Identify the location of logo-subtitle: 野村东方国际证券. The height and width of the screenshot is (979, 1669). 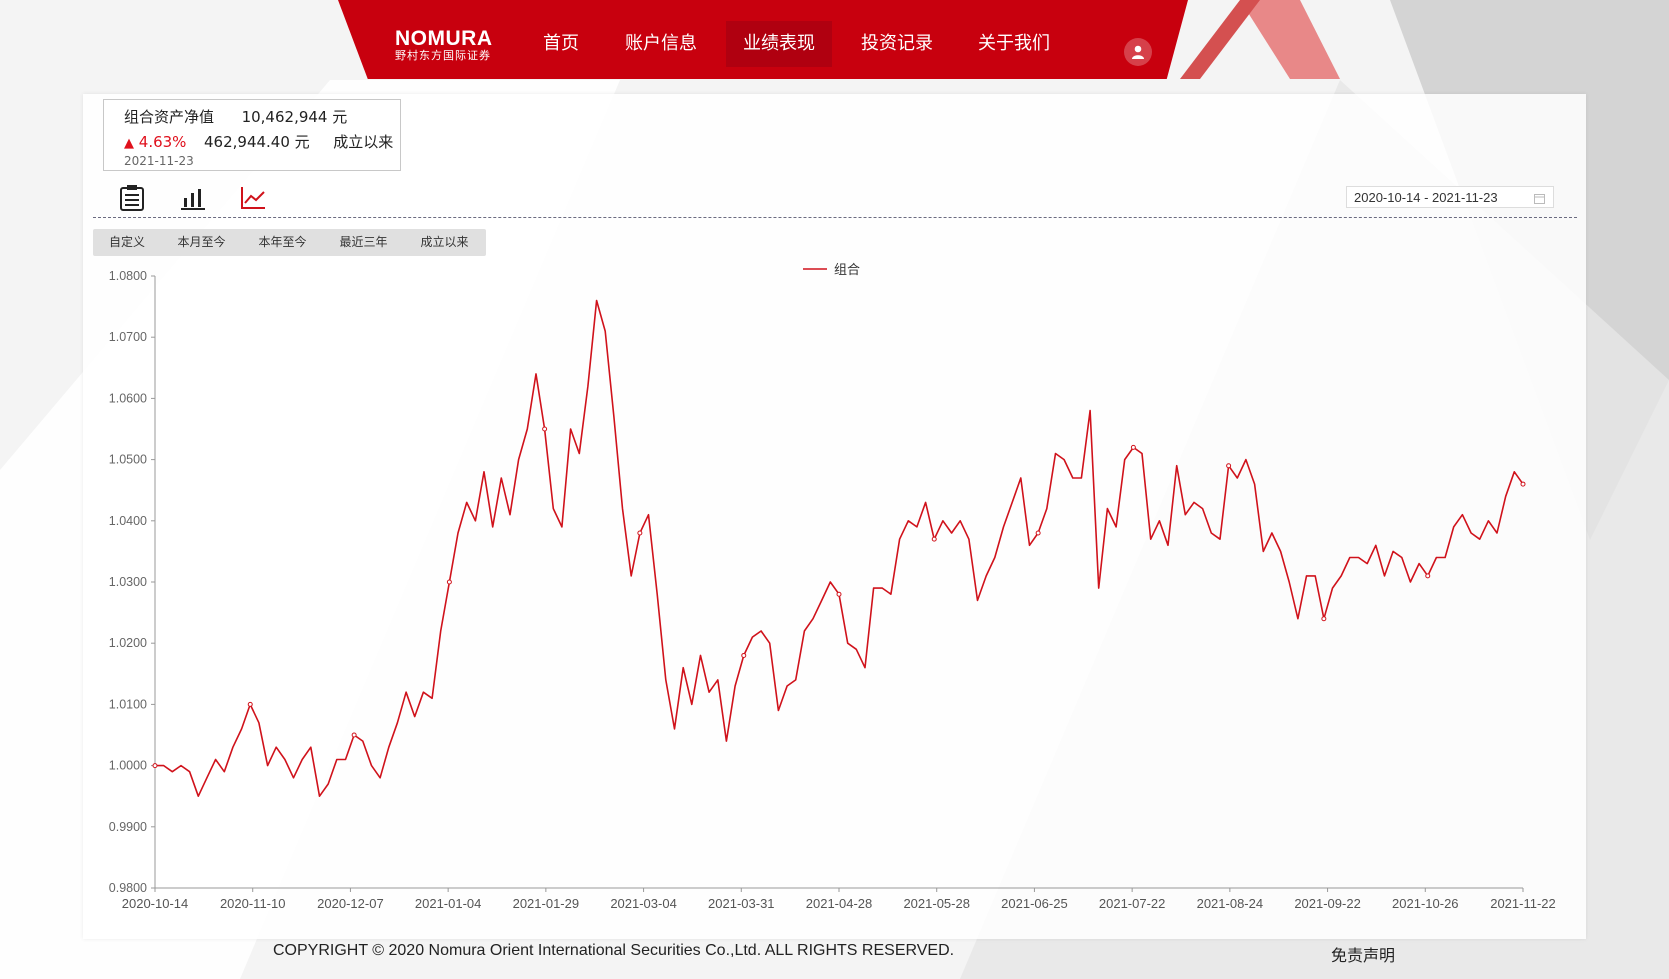
(443, 55).